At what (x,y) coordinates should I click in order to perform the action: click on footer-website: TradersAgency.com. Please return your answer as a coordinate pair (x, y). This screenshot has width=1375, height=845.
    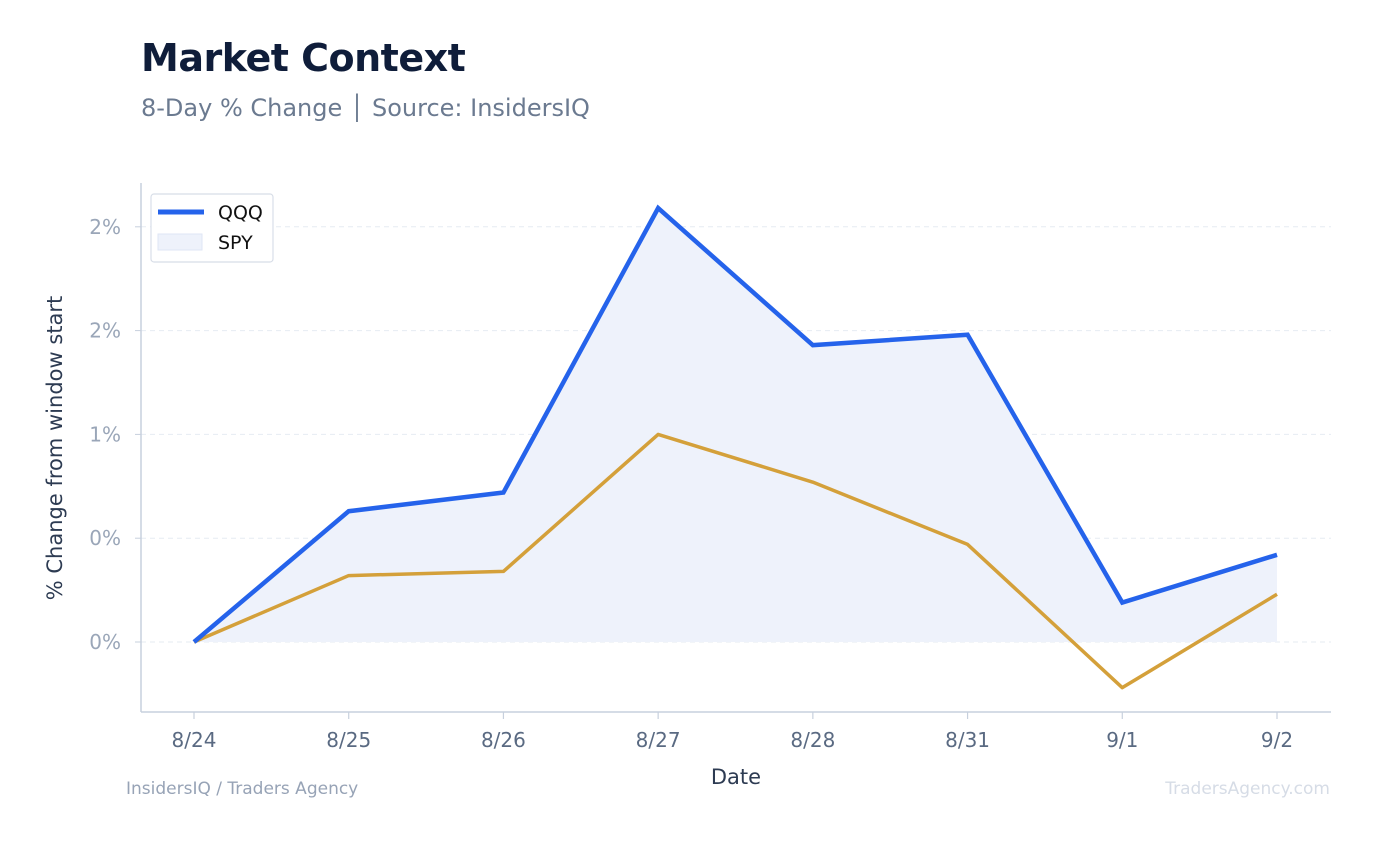
    Looking at the image, I should click on (1247, 789).